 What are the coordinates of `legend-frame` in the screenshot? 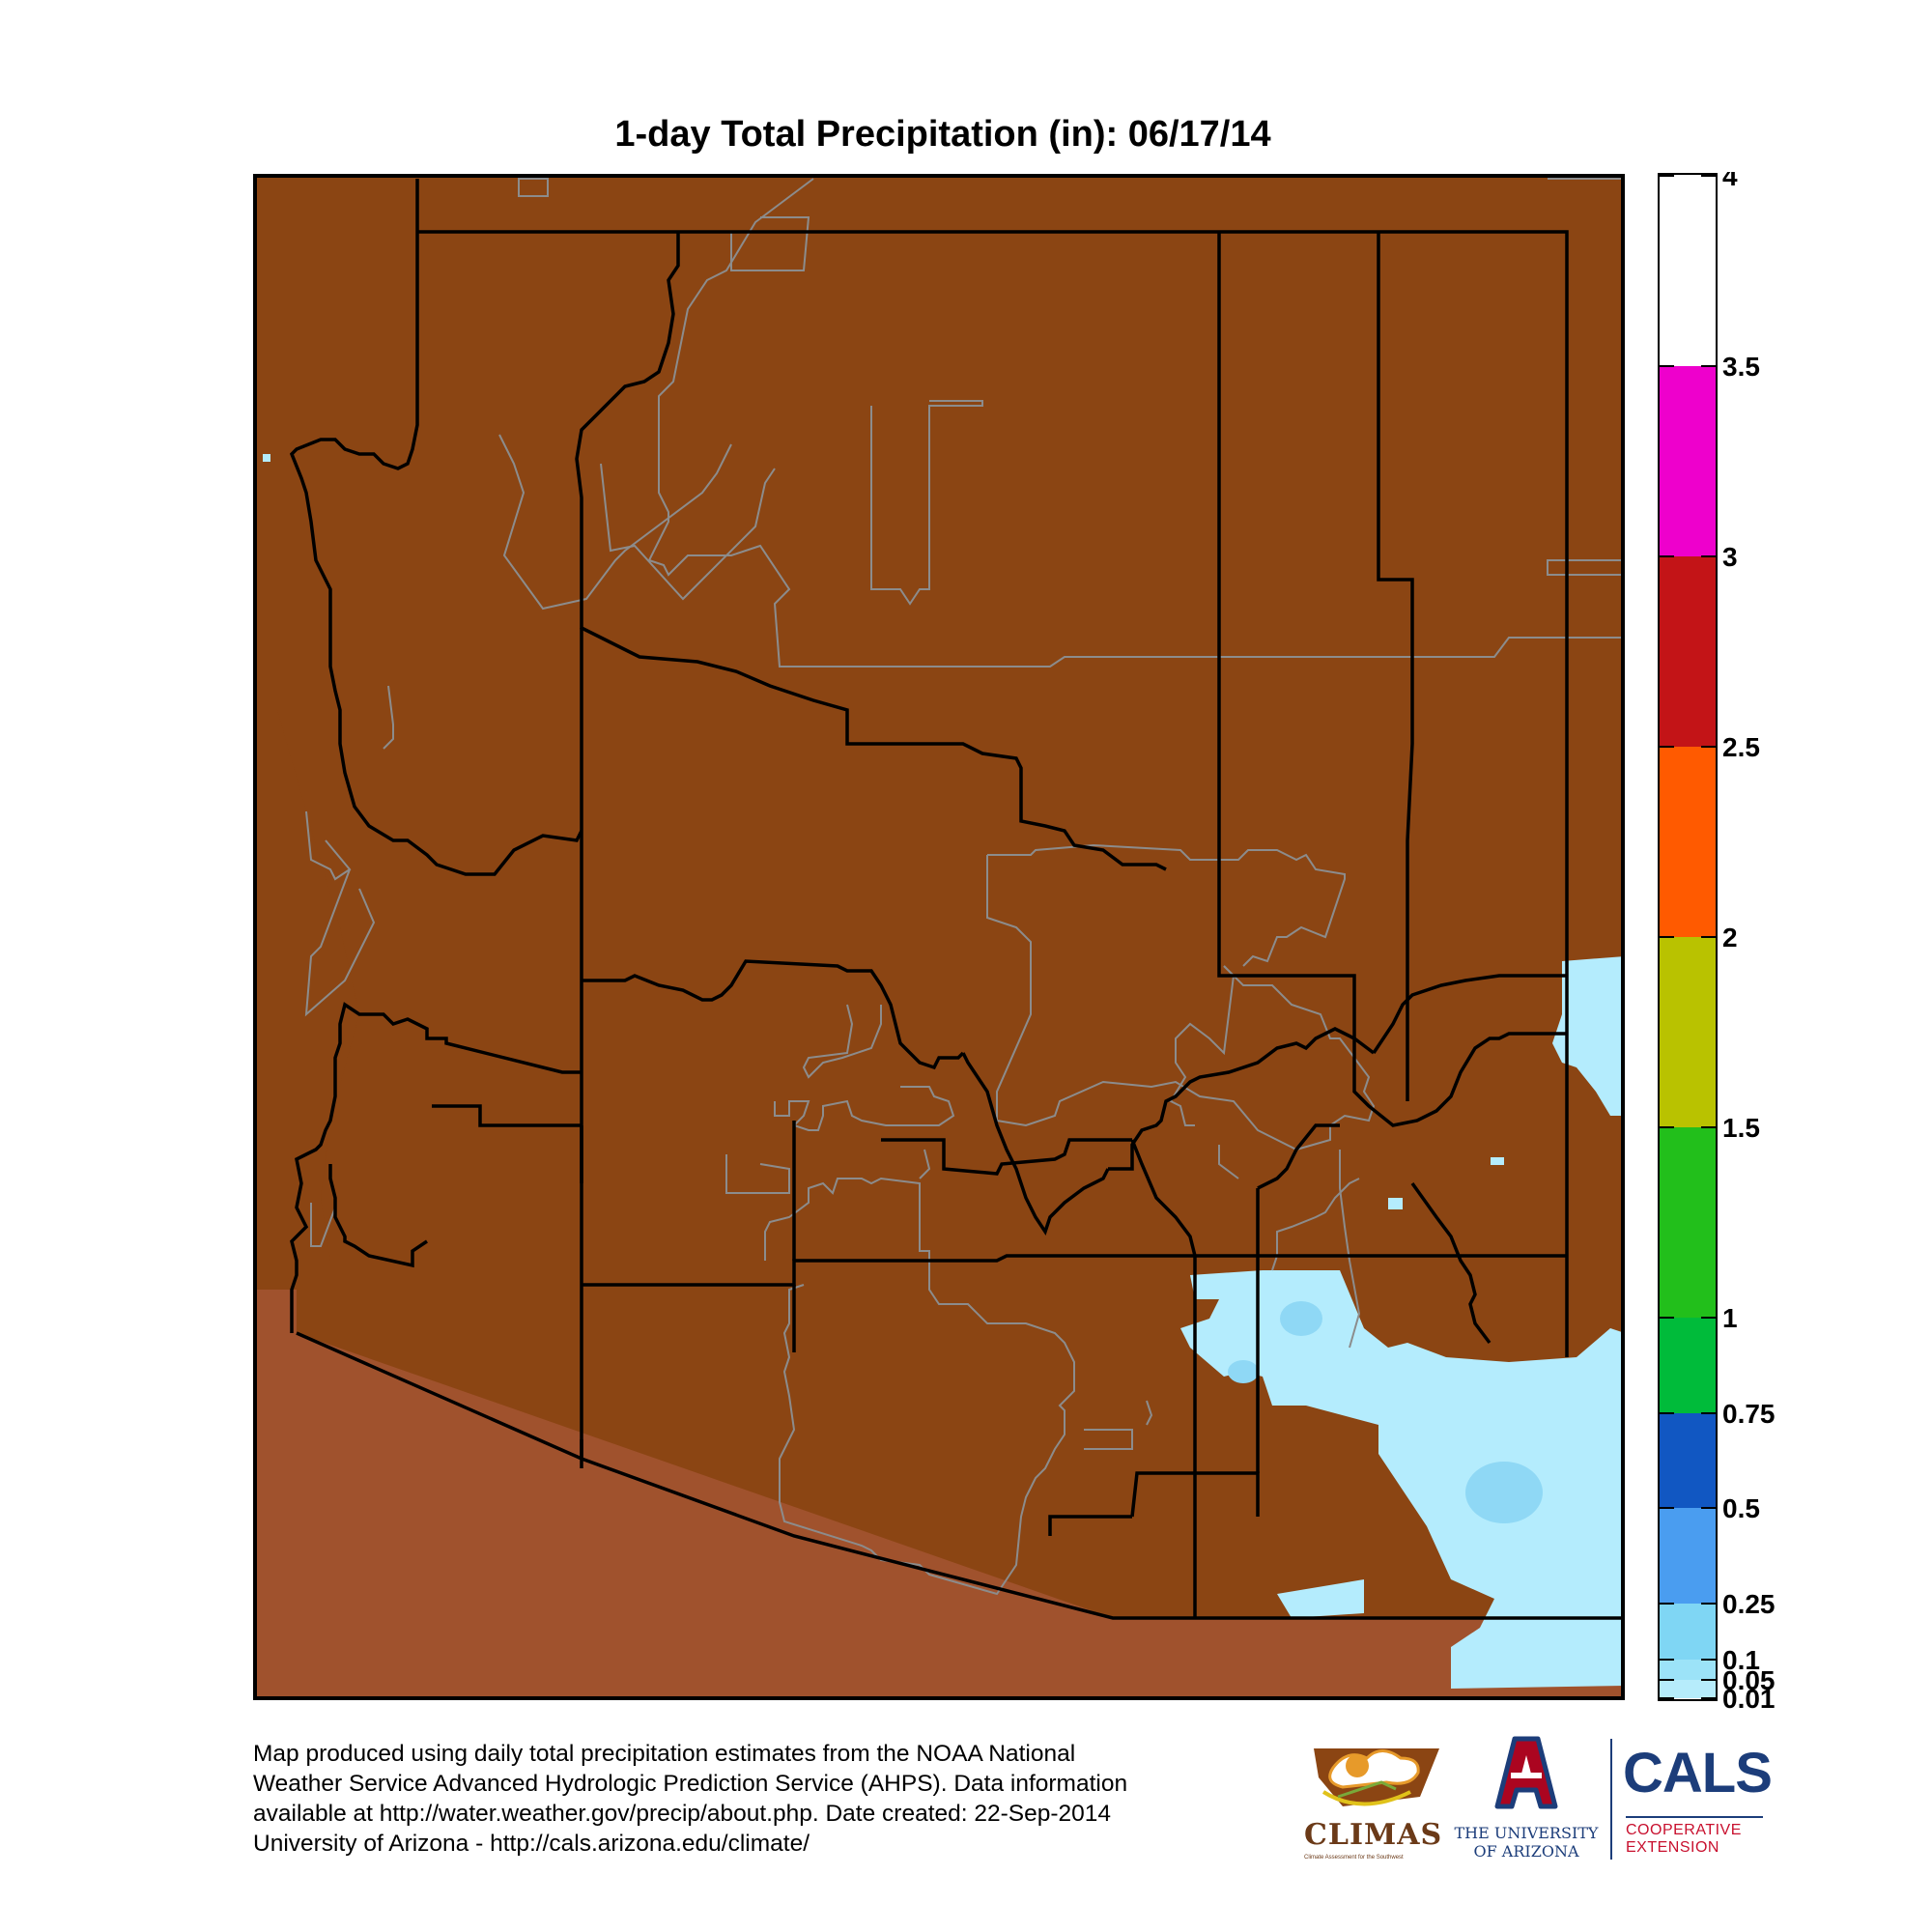 It's located at (1688, 937).